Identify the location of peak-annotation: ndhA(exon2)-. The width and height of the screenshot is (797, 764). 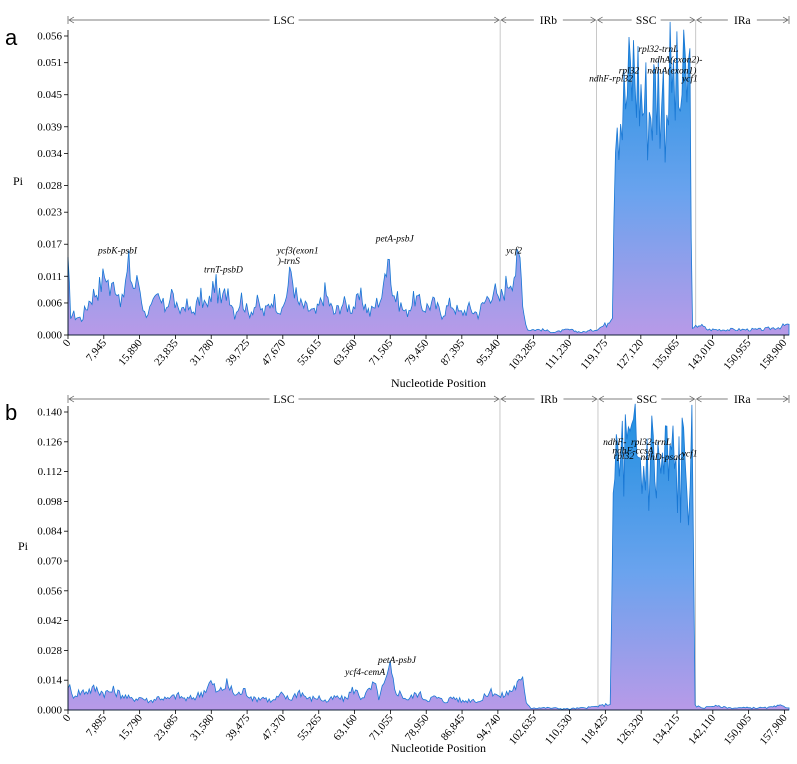
(676, 60).